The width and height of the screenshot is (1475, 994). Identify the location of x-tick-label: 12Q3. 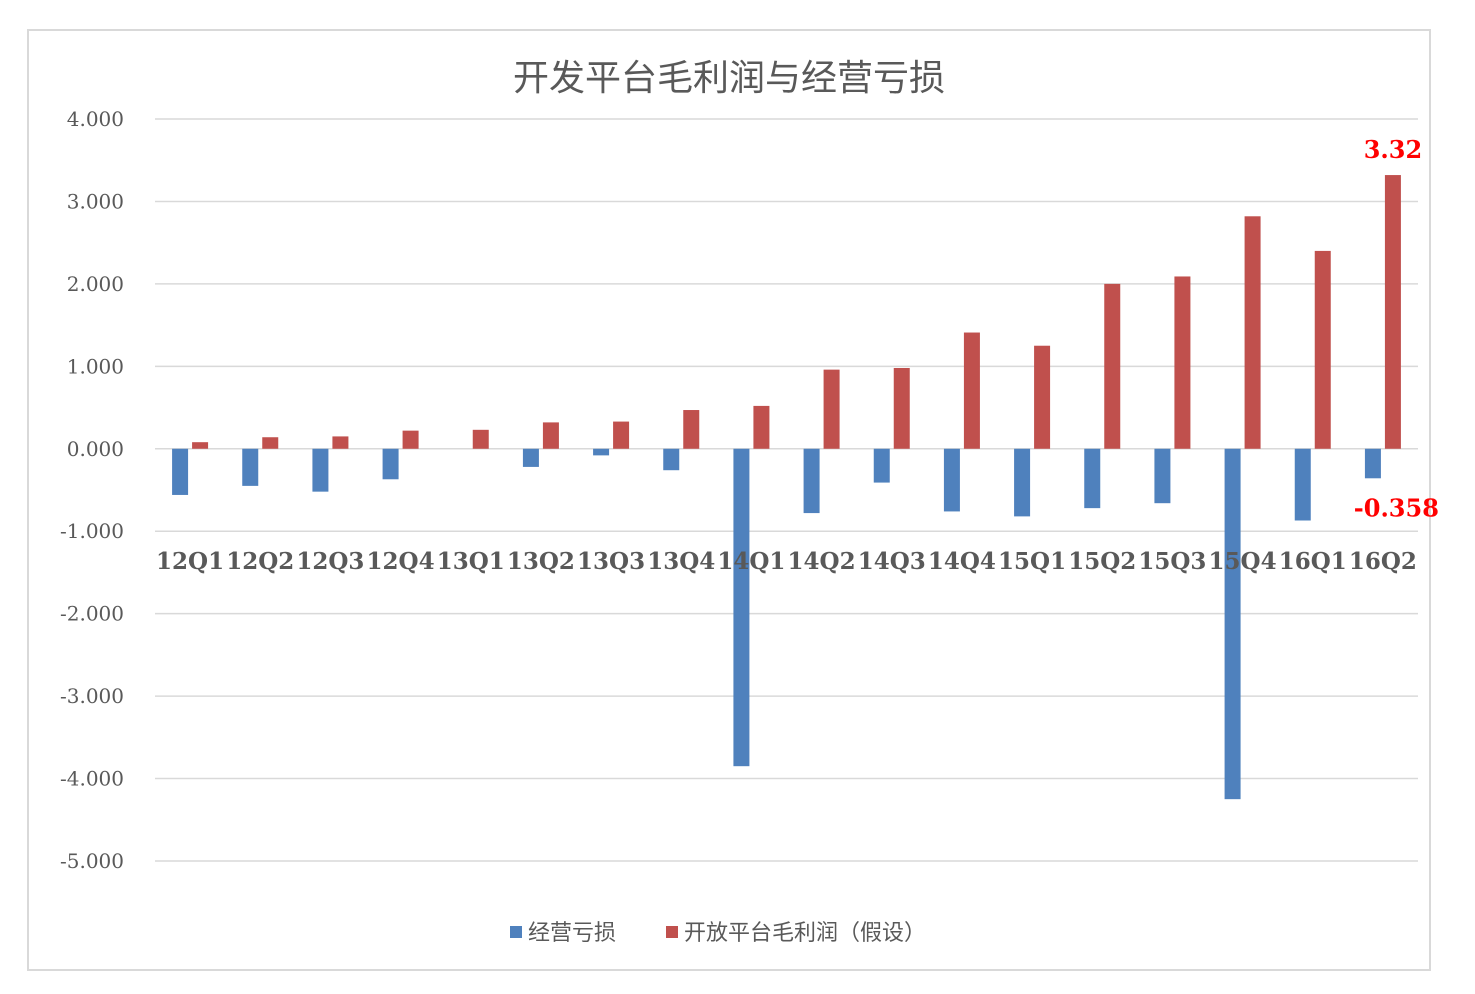
(330, 561).